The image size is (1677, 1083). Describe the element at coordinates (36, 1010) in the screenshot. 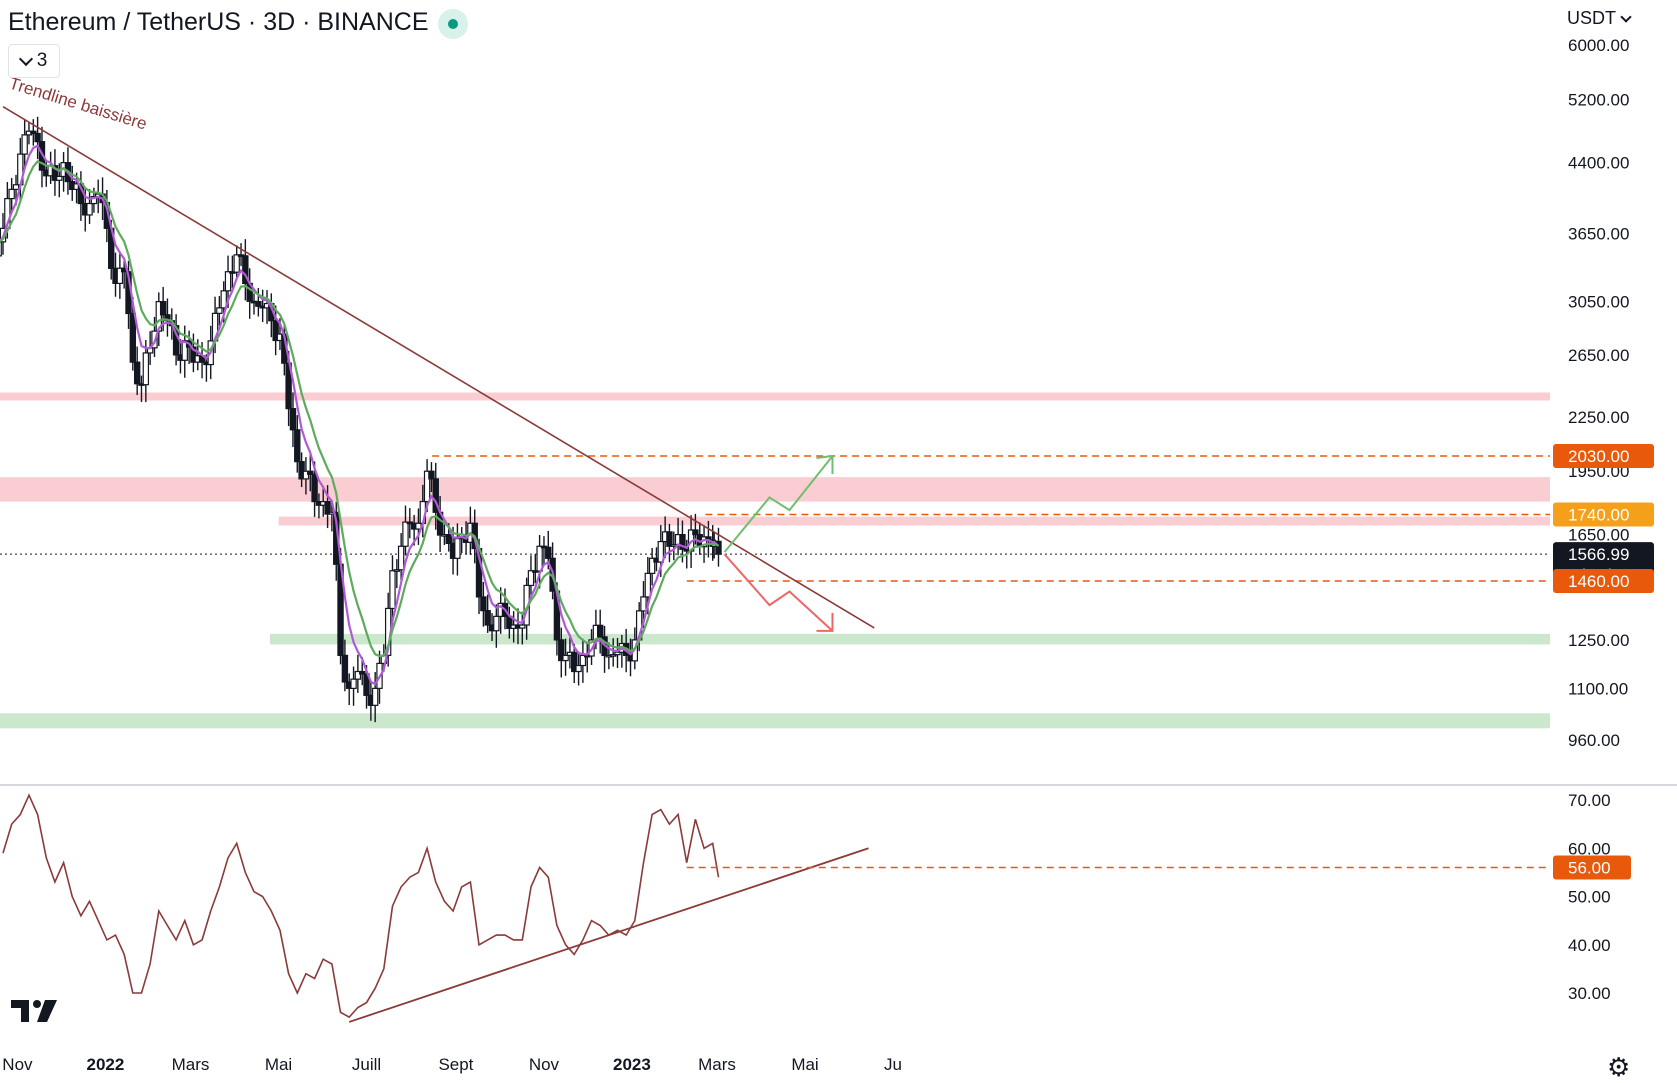

I see `tradingview-logo-icon` at that location.